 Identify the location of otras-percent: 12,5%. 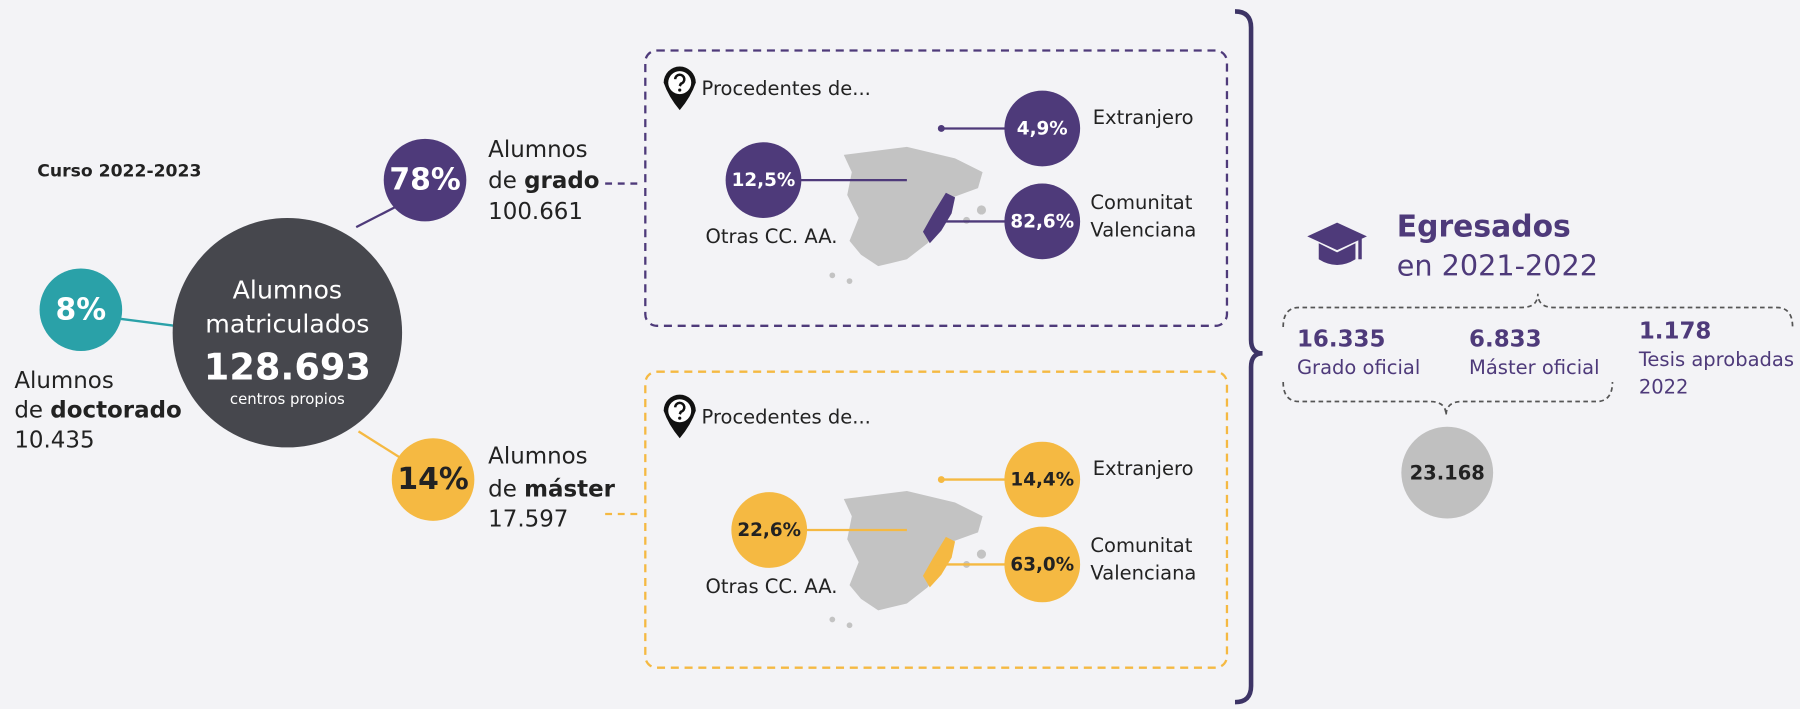
(764, 180).